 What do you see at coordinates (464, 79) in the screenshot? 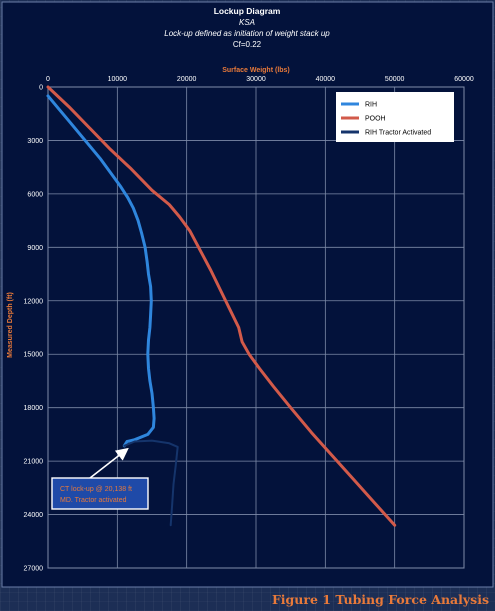
I see `x-tick-label: 60000` at bounding box center [464, 79].